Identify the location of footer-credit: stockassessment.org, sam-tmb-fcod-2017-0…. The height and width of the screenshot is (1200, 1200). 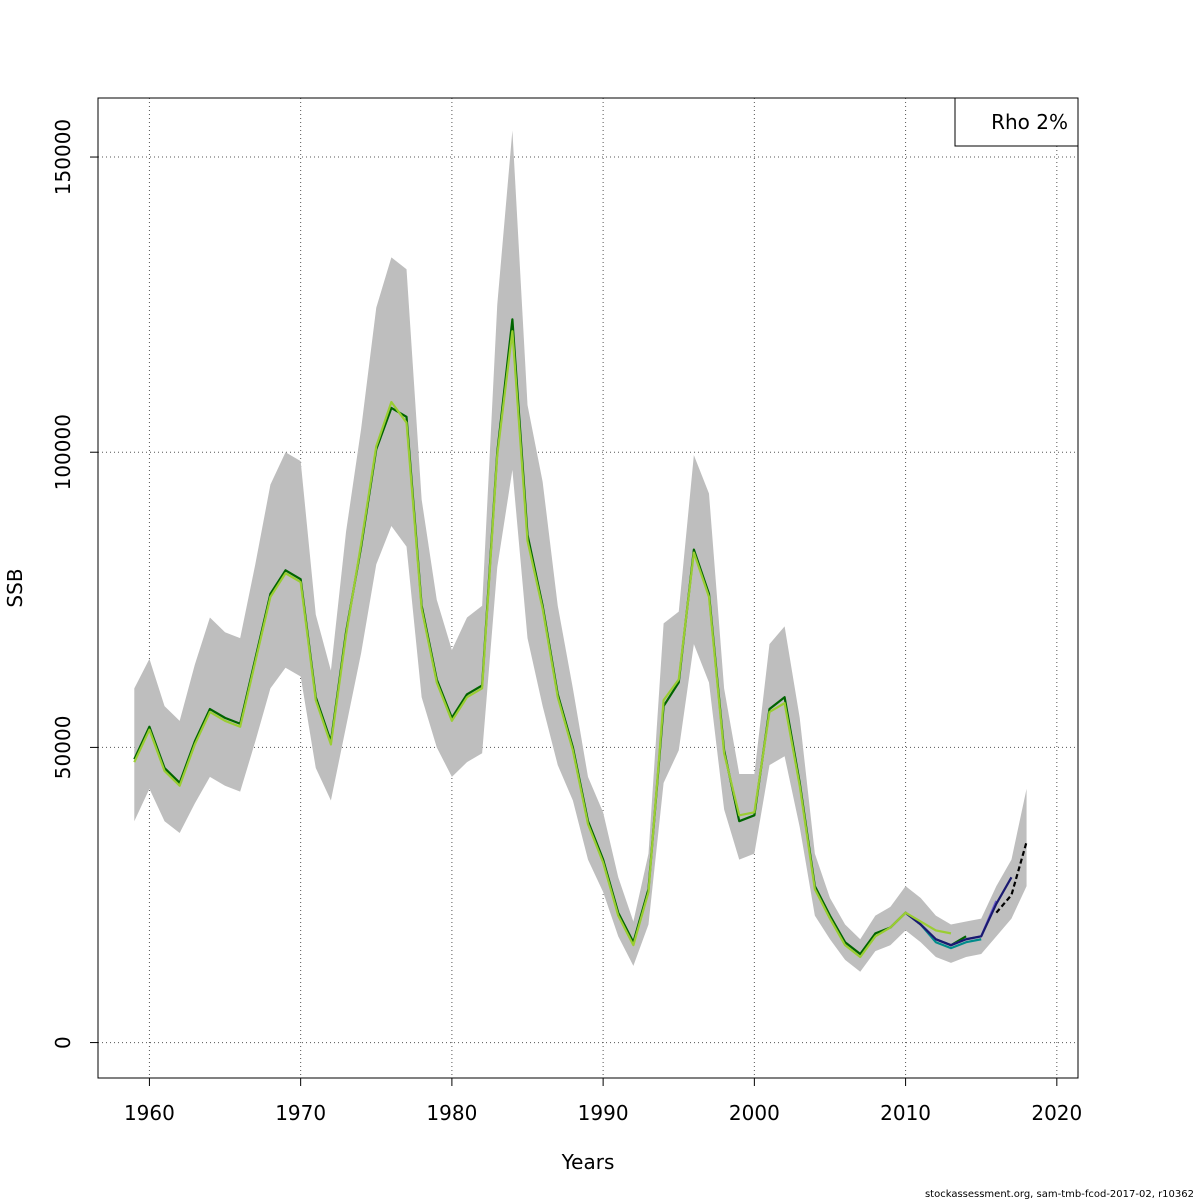
(1059, 1194).